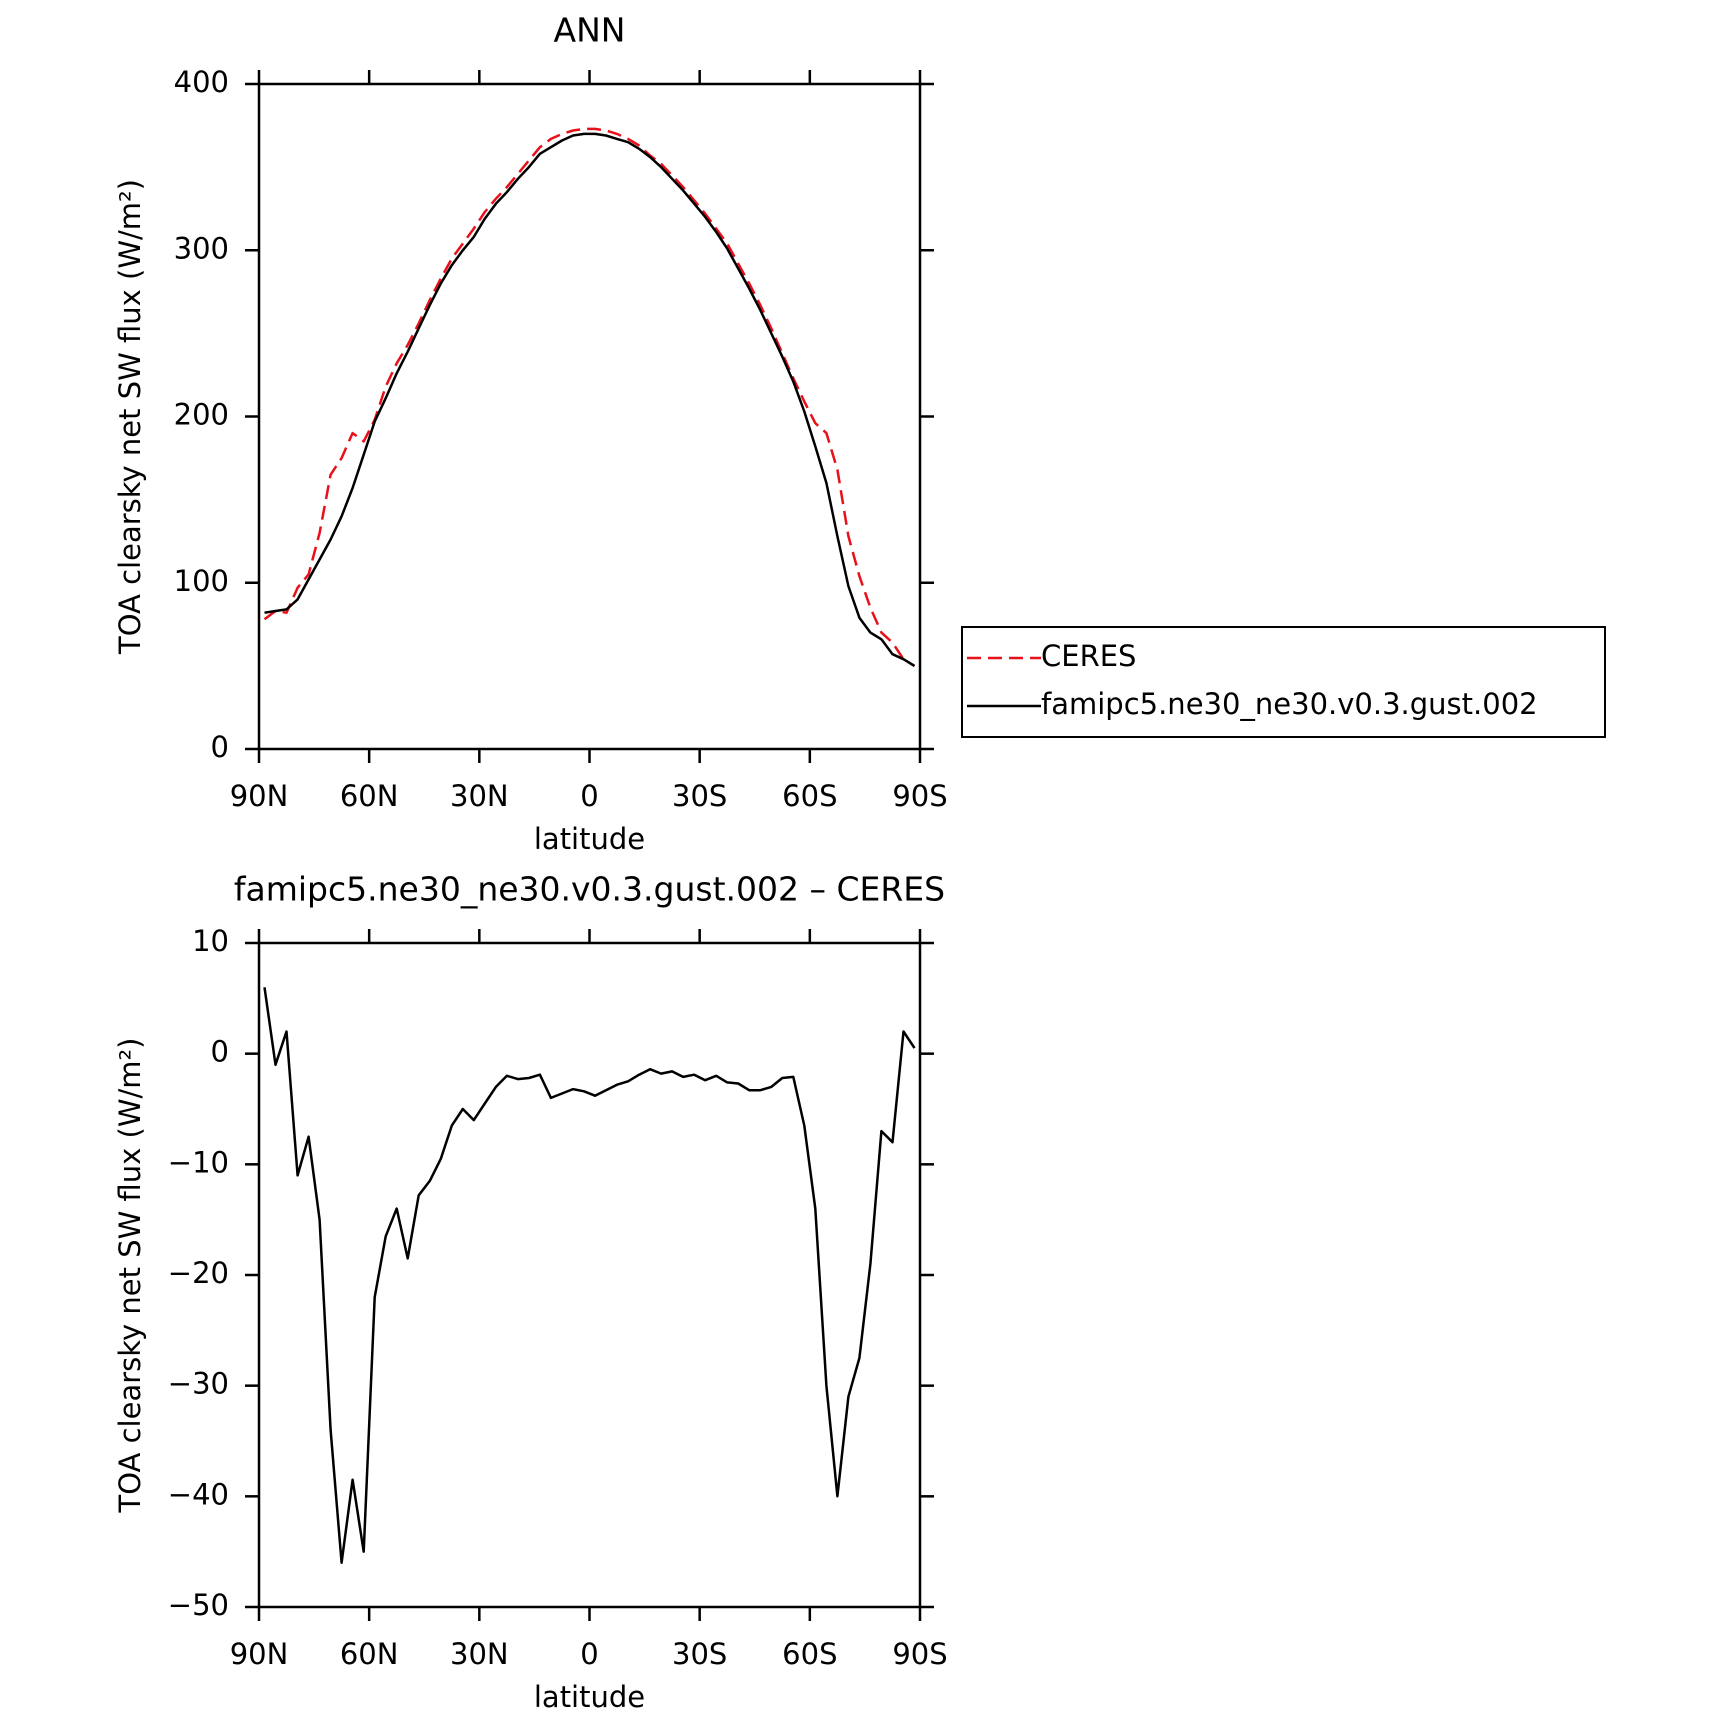  What do you see at coordinates (198, 1384) in the screenshot?
I see `y-tick-label: −30` at bounding box center [198, 1384].